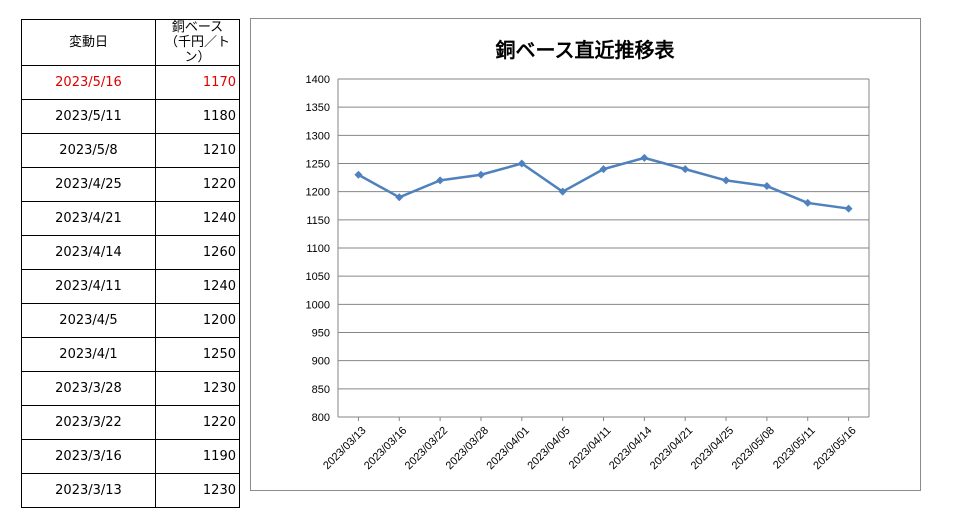 This screenshot has width=956, height=515. What do you see at coordinates (88, 456) in the screenshot?
I see `row-date: 2023/3/16` at bounding box center [88, 456].